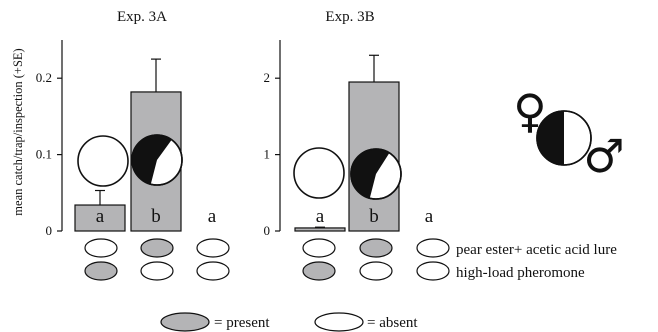 The height and width of the screenshot is (332, 658). What do you see at coordinates (267, 154) in the screenshot?
I see `y-tick-label: 1` at bounding box center [267, 154].